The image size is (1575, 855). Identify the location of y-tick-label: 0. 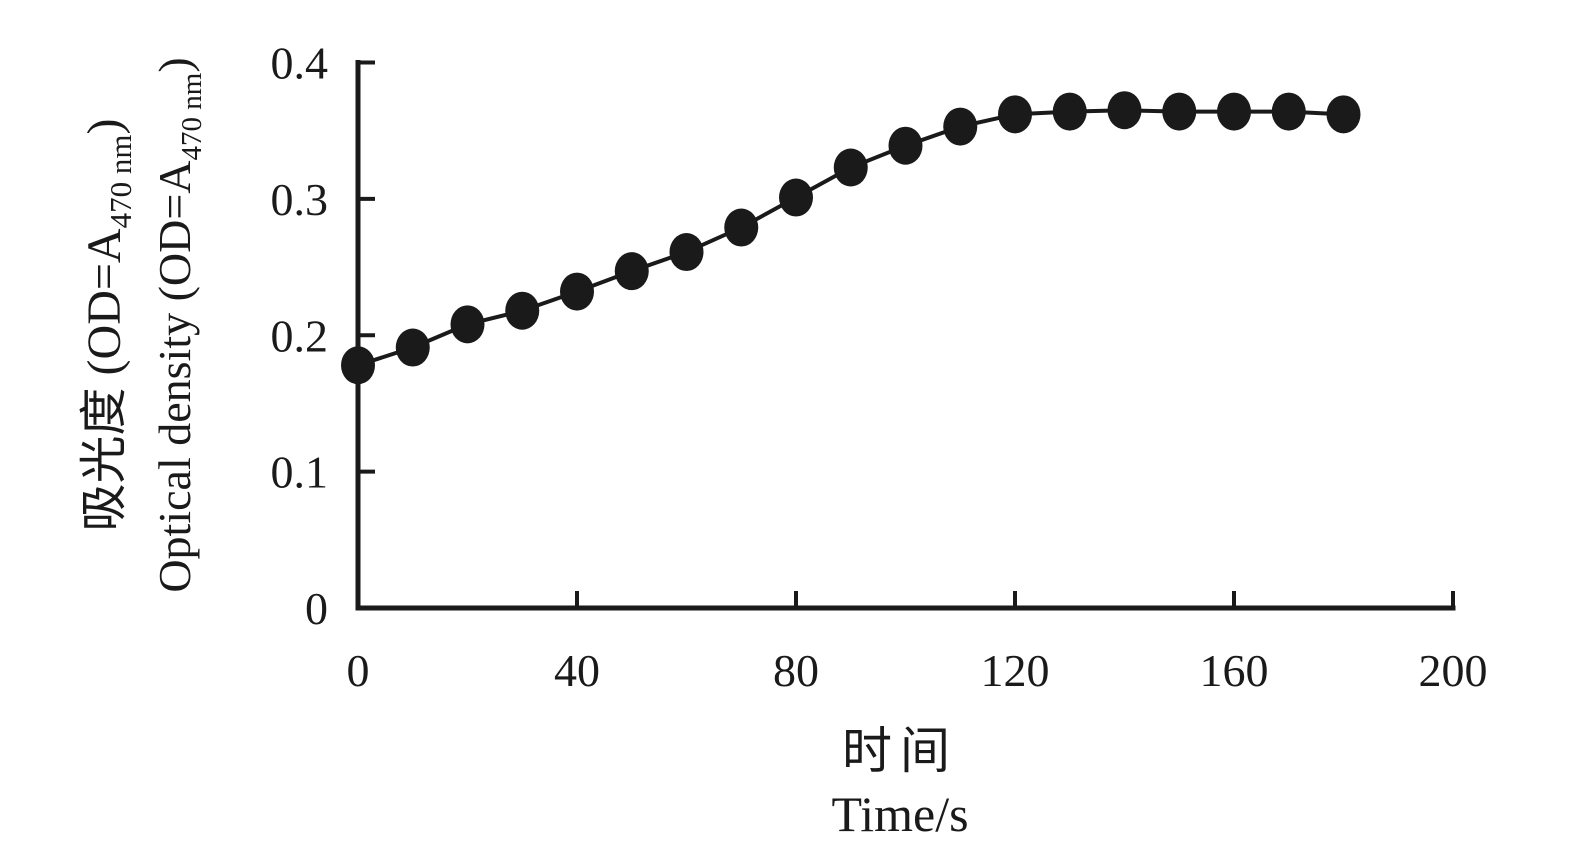
(316, 608).